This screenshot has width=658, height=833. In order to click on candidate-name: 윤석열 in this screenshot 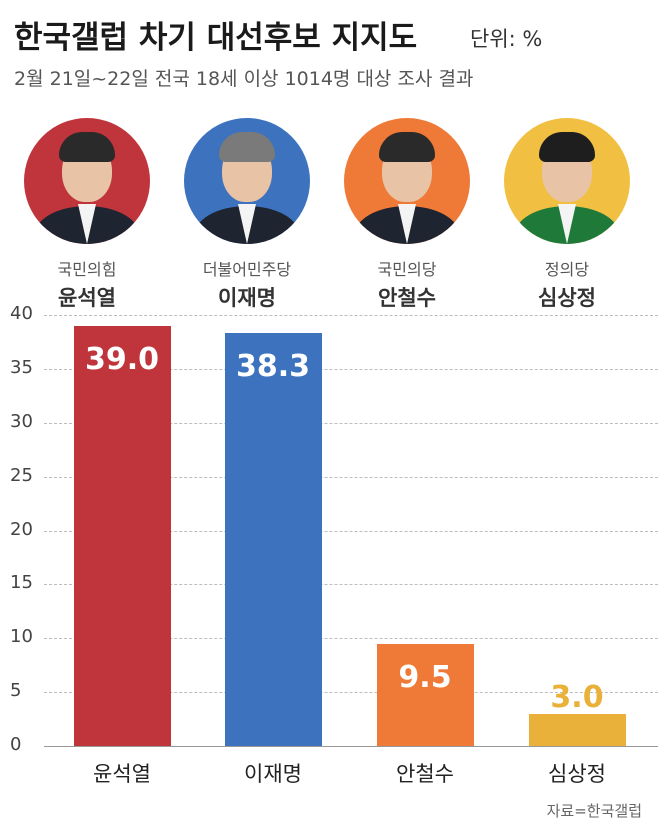, I will do `click(87, 298)`.